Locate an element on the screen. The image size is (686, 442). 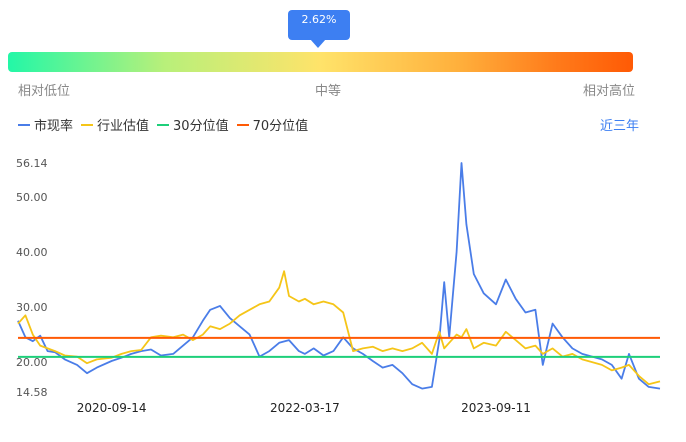
legend-item-p70: 70分位值 is located at coordinates (272, 124).